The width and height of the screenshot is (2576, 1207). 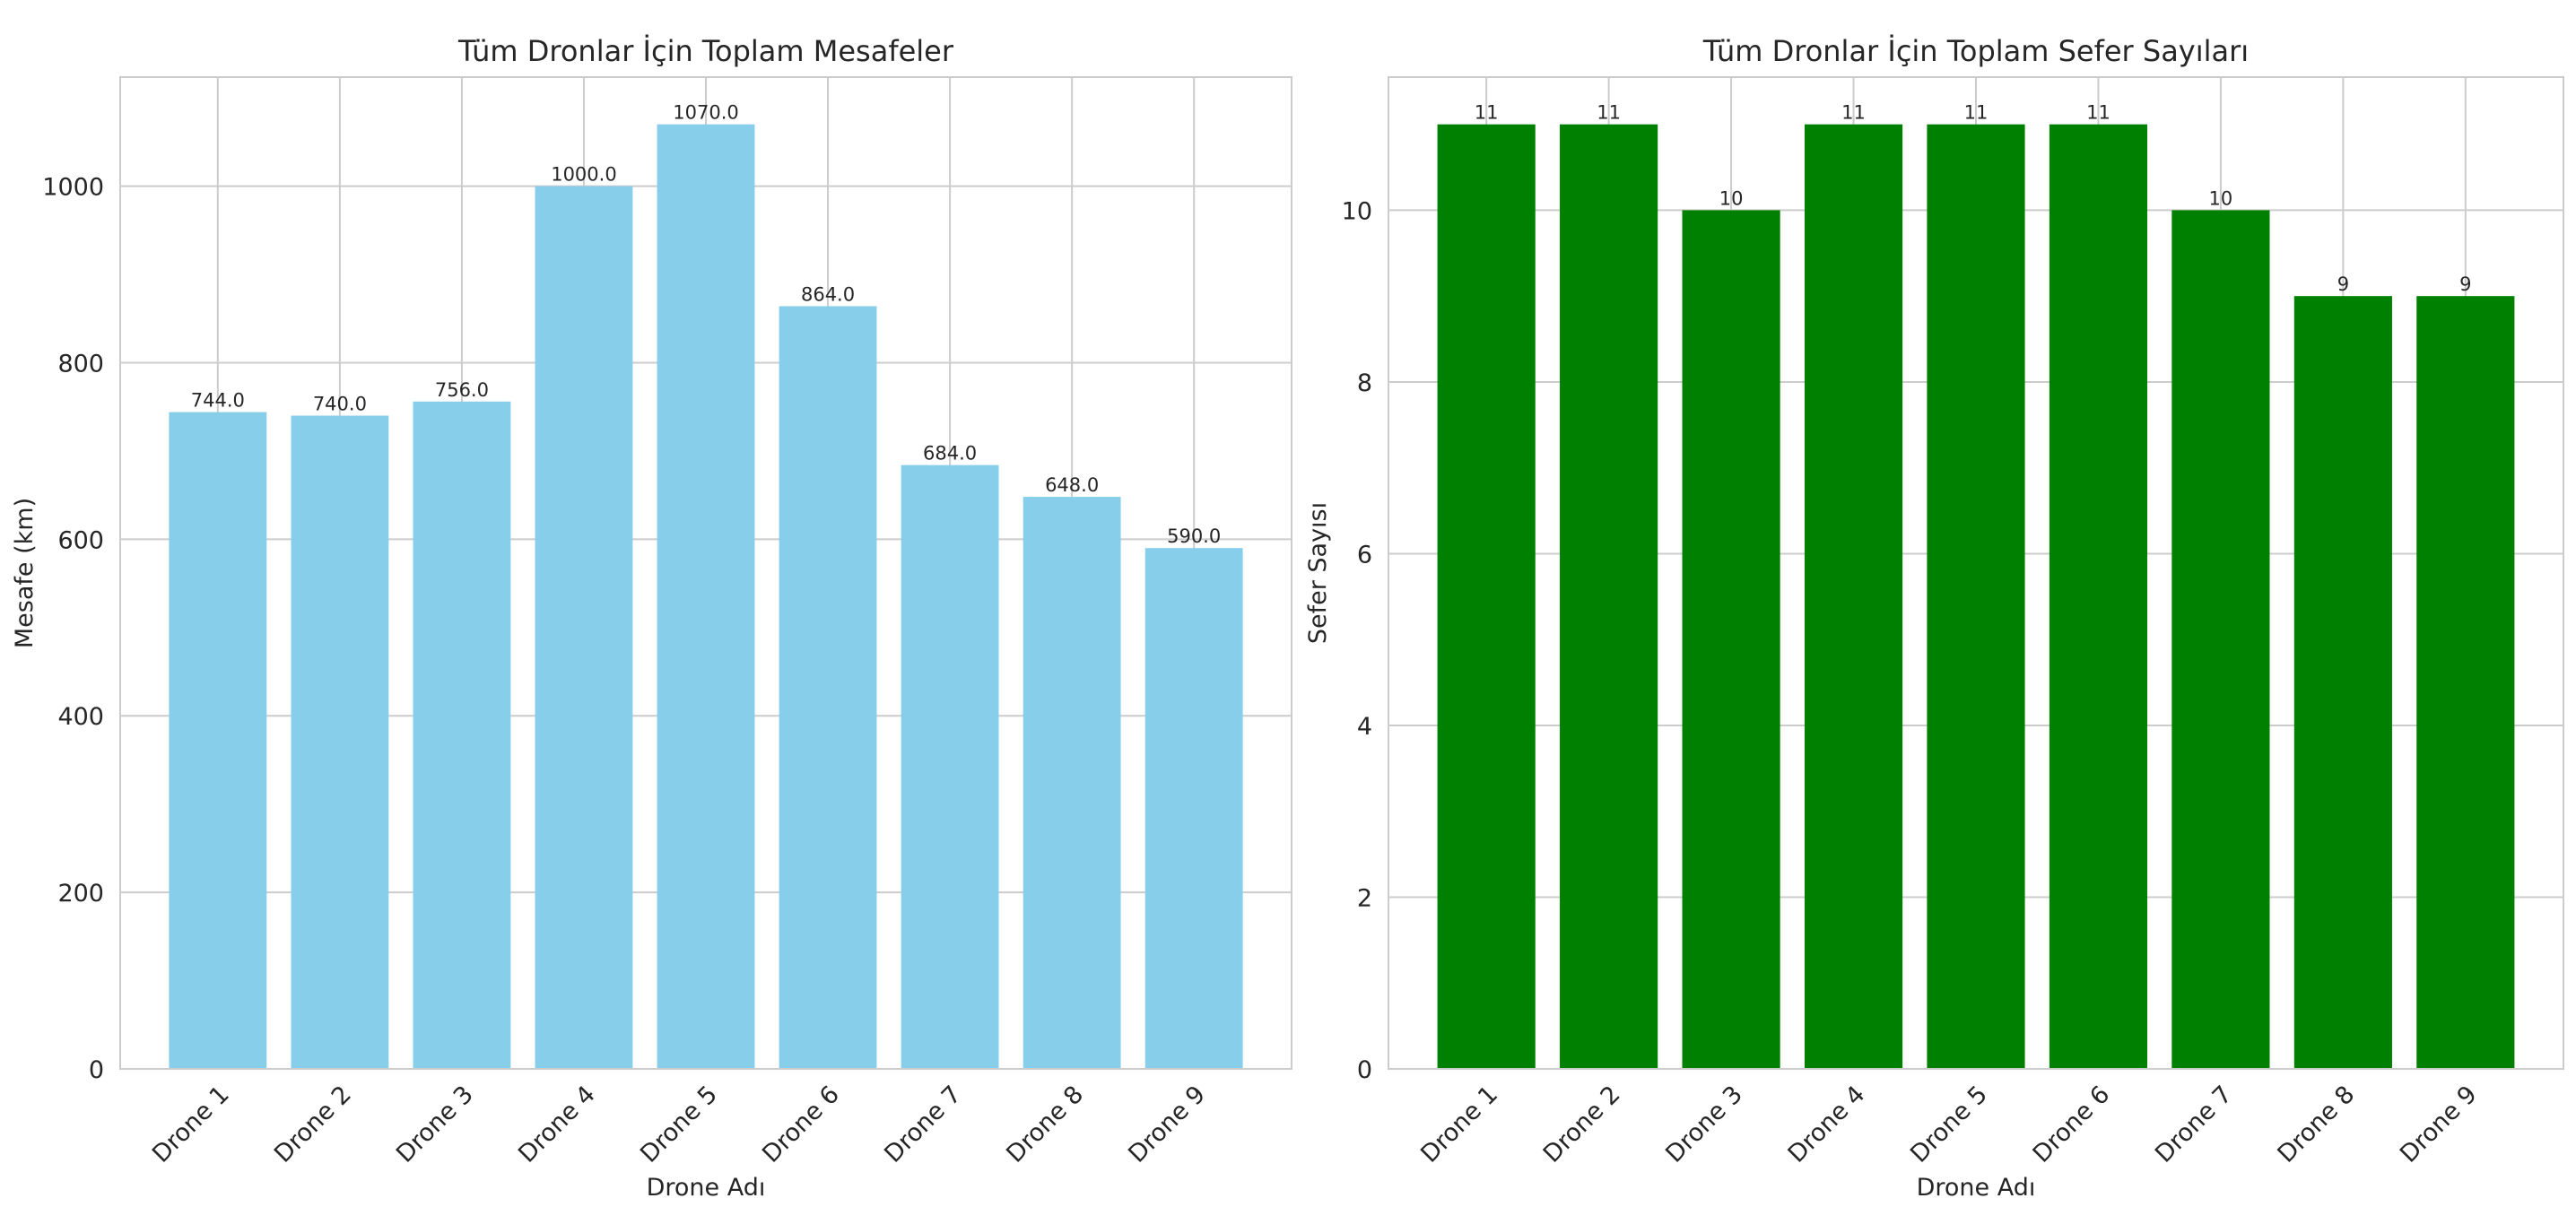 I want to click on y-tick-label: 800, so click(x=80, y=364).